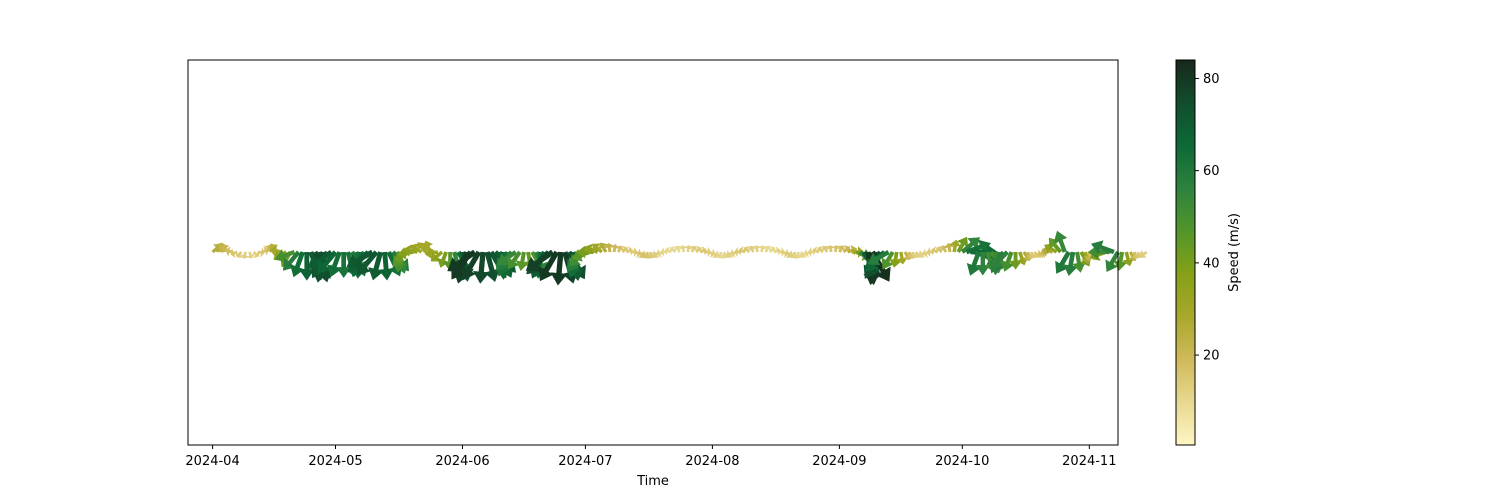  I want to click on colorbar-tick-label: 60, so click(1211, 171).